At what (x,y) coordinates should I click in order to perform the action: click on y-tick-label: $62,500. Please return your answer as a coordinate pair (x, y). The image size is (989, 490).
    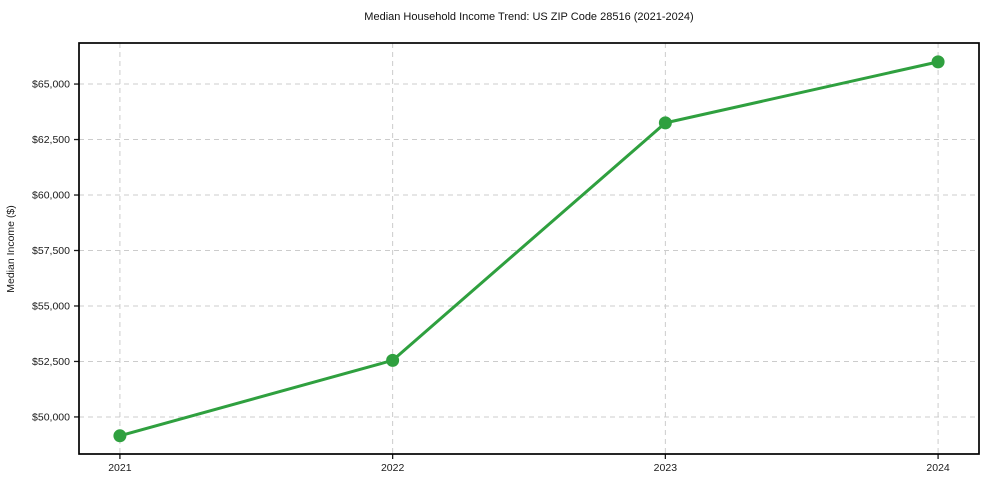
    Looking at the image, I should click on (51, 140).